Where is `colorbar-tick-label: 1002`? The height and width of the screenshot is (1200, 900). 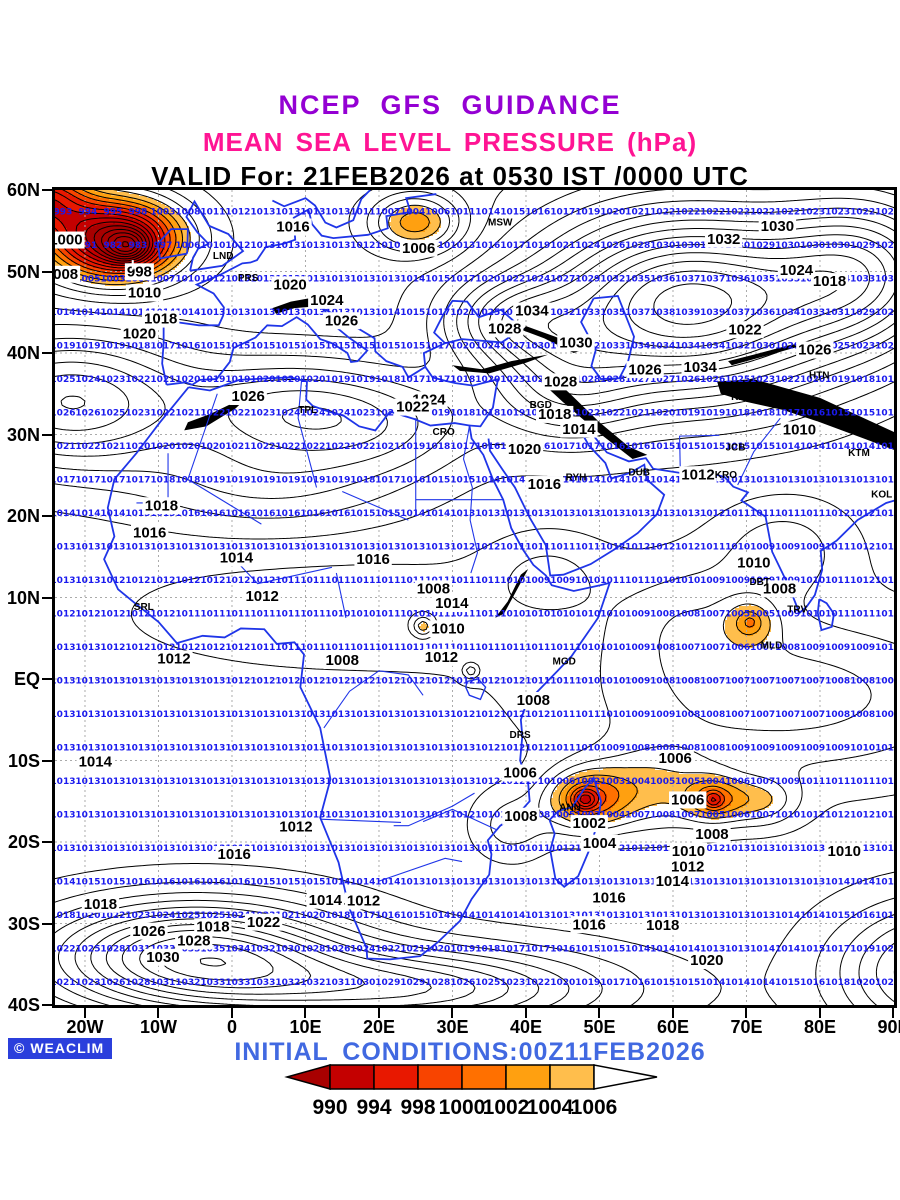
colorbar-tick-label: 1002 is located at coordinates (506, 1107).